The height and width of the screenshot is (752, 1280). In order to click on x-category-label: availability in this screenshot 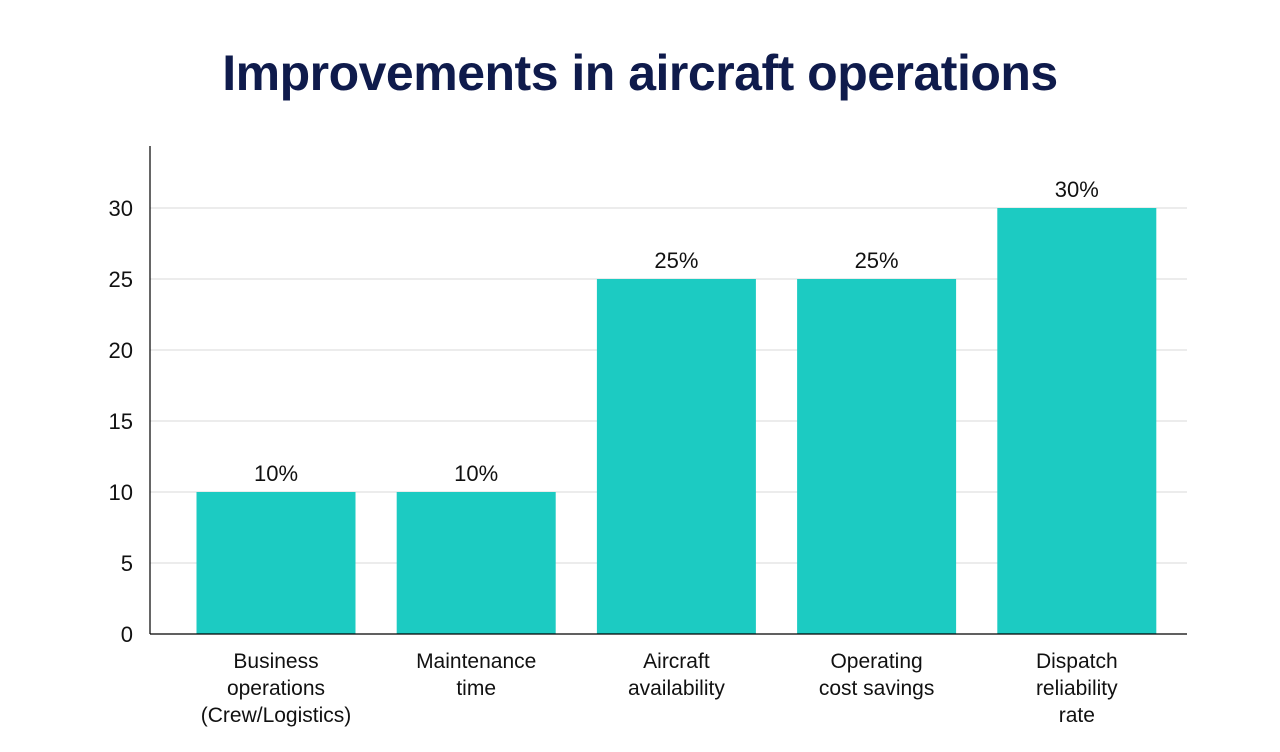, I will do `click(676, 688)`.